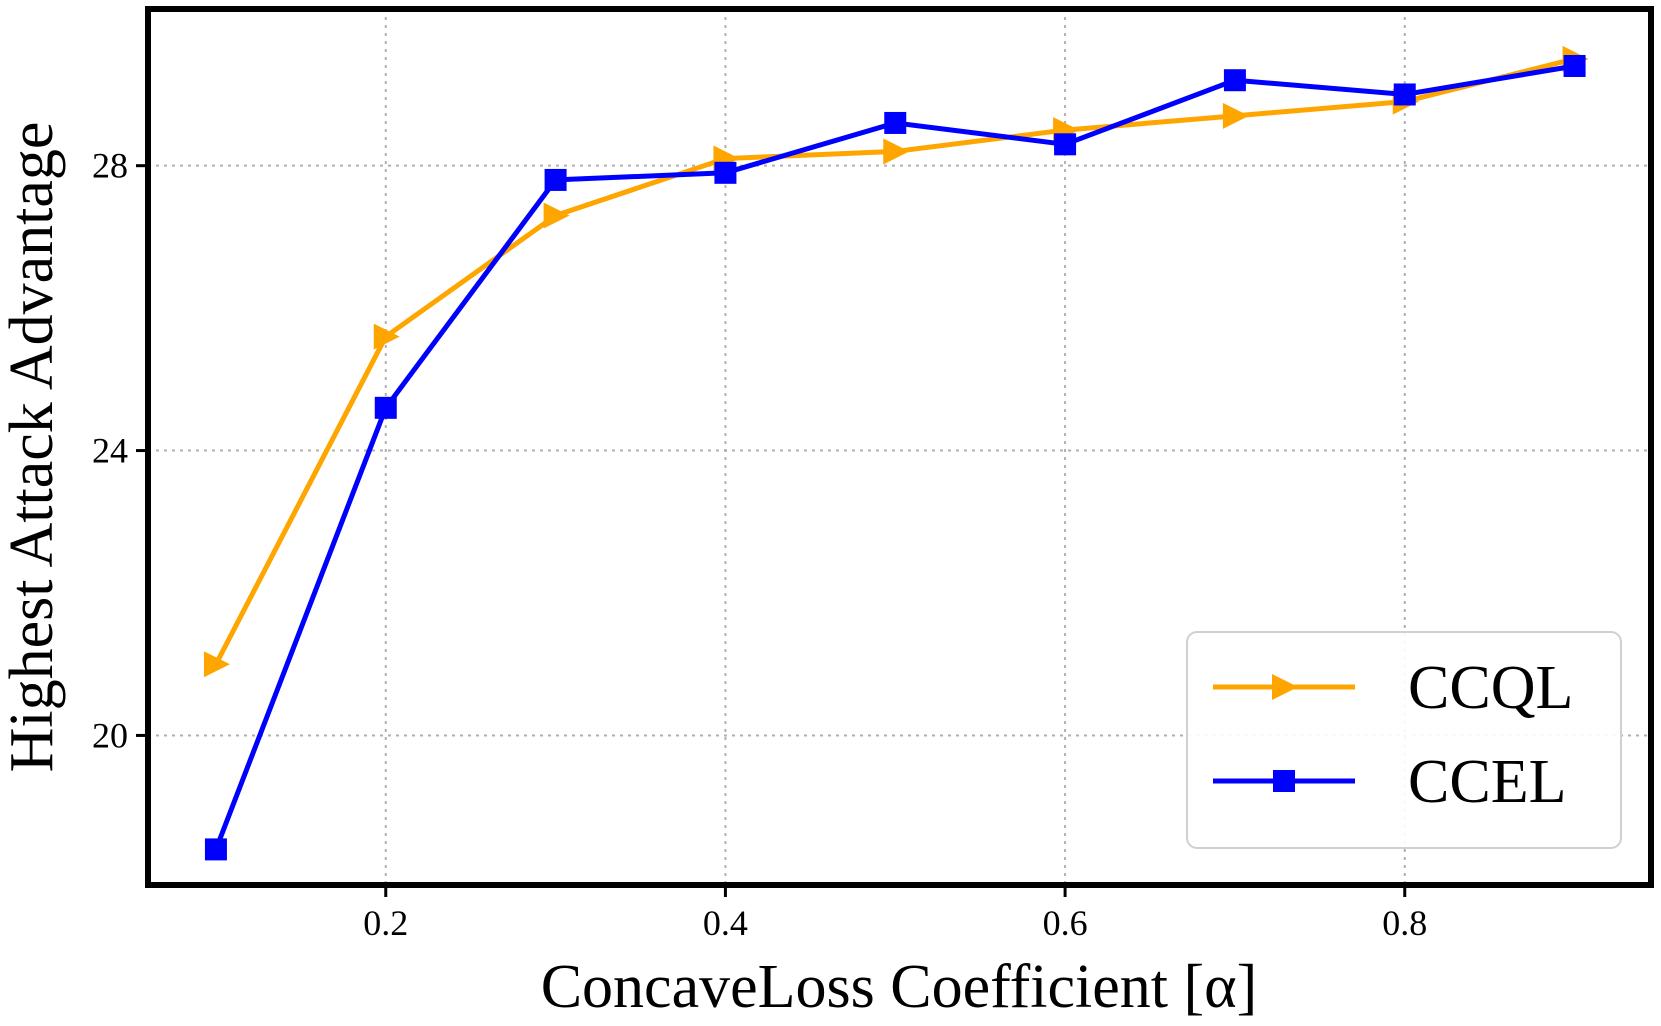 This screenshot has width=1661, height=1026. I want to click on y-axis-label: Highest Attack Advantage, so click(33, 447).